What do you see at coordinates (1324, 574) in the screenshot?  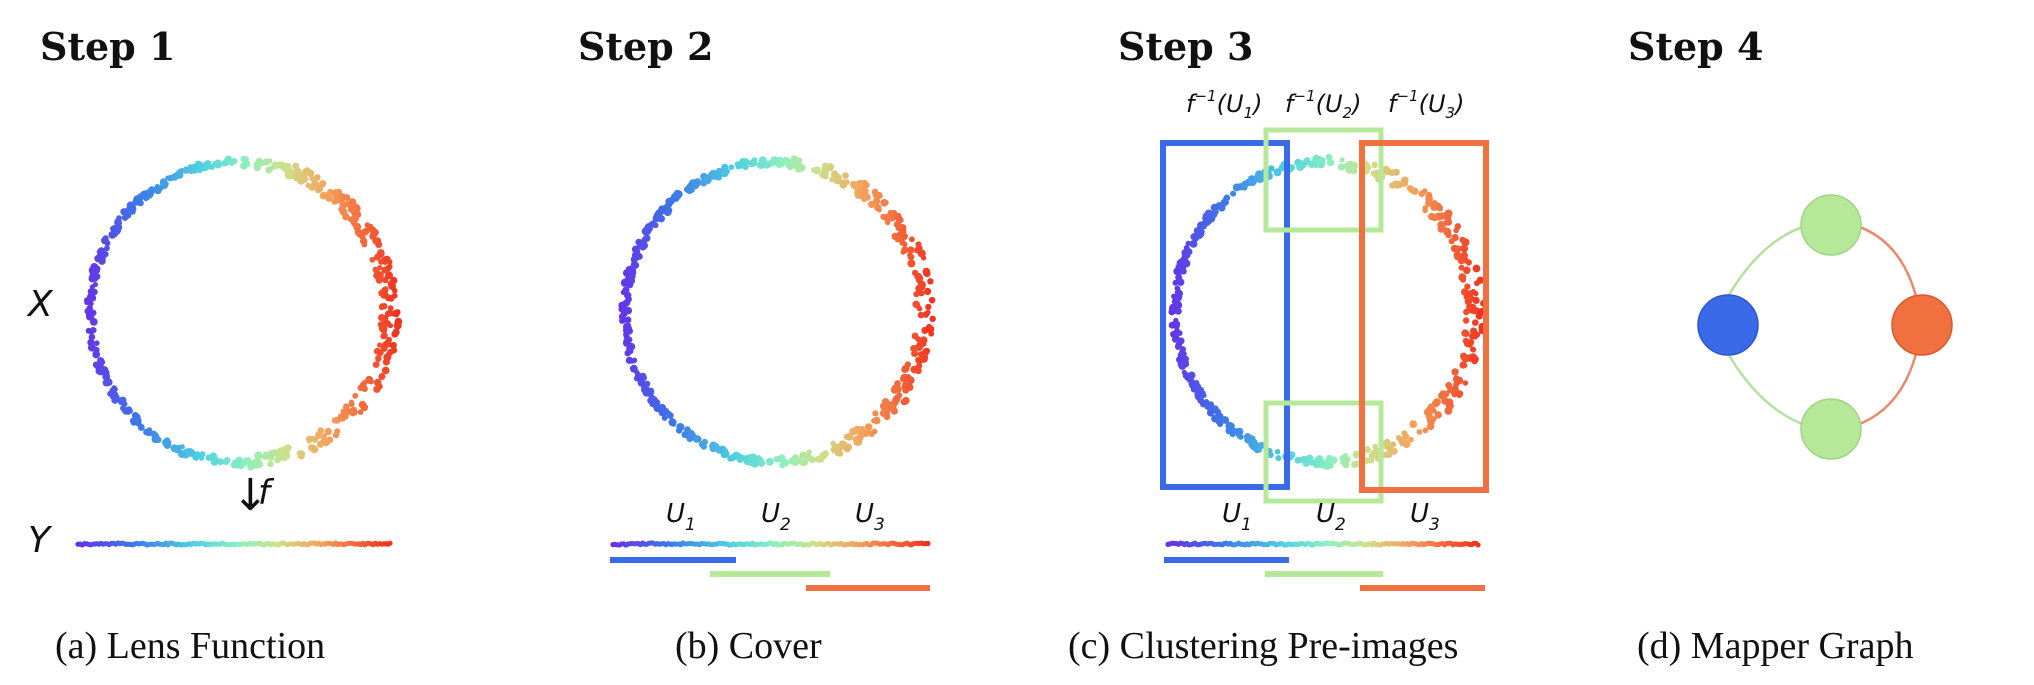 I see `cover-interval-u2` at bounding box center [1324, 574].